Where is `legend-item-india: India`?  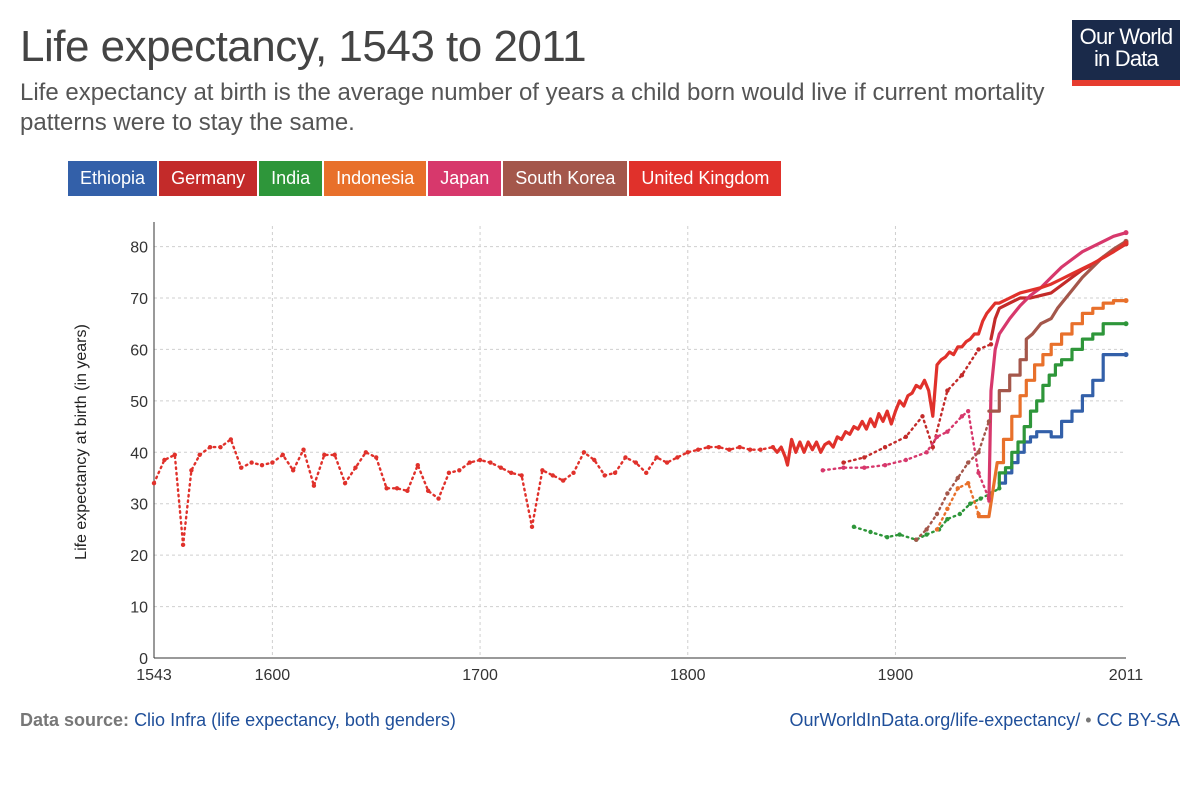 legend-item-india: India is located at coordinates (291, 178).